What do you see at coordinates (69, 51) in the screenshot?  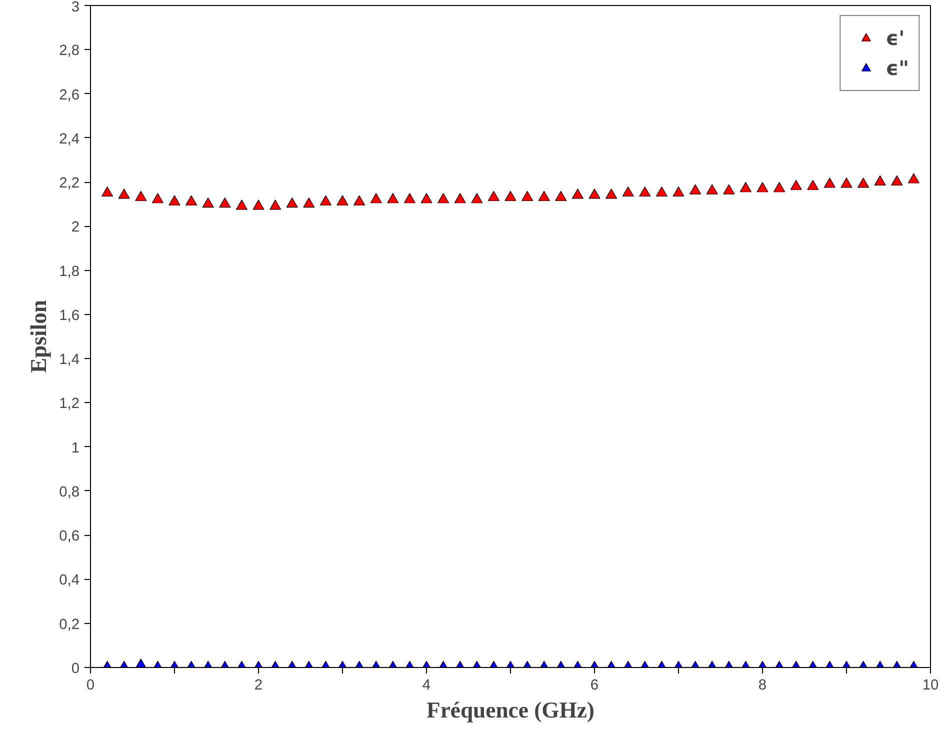 I see `y-tick-label: 2,8` at bounding box center [69, 51].